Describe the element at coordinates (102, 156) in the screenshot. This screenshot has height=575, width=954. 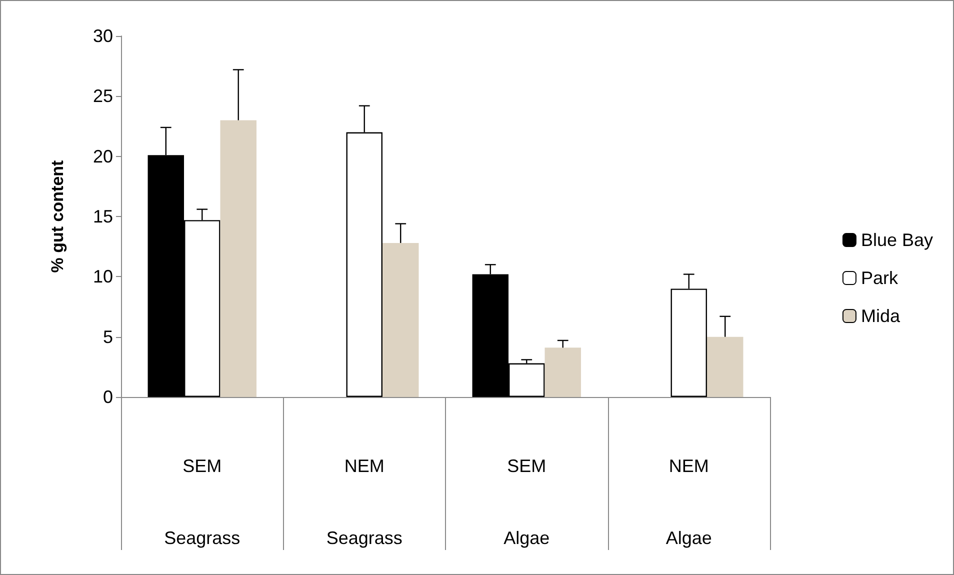
I see `y-tick-label: 20` at that location.